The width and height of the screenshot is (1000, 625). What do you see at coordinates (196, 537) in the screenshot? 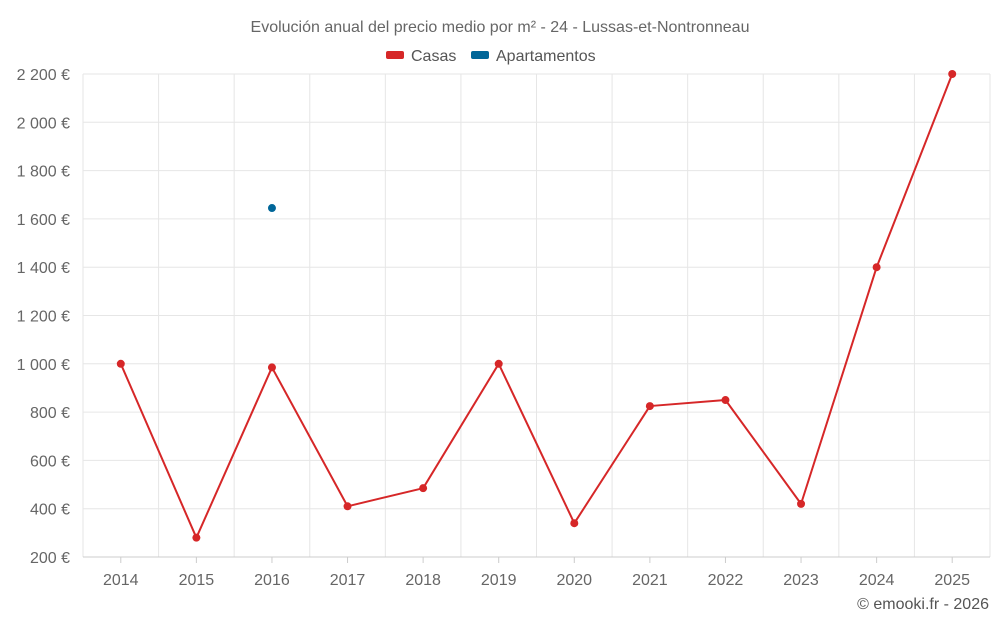
I see `data-point-casas-2015` at bounding box center [196, 537].